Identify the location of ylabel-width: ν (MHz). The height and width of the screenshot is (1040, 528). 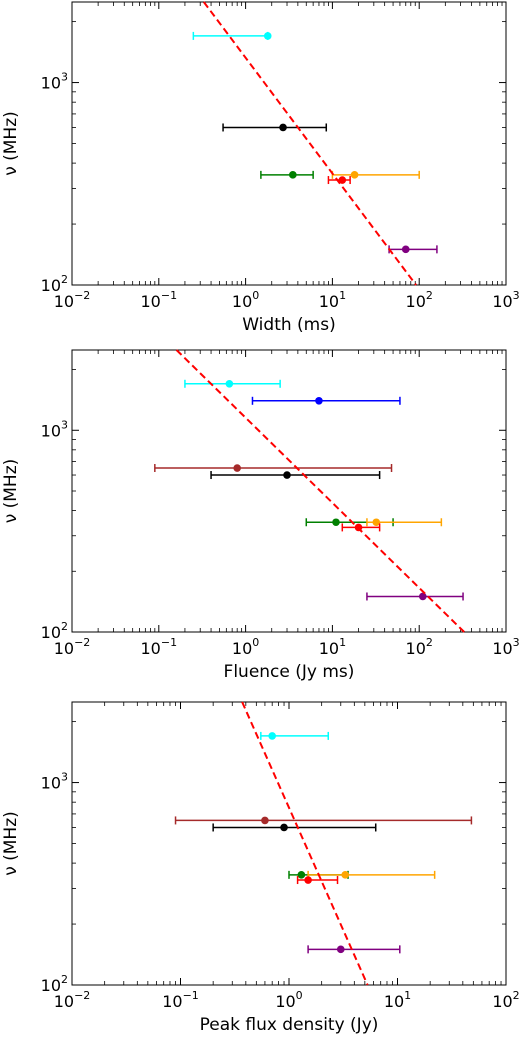
(11, 143).